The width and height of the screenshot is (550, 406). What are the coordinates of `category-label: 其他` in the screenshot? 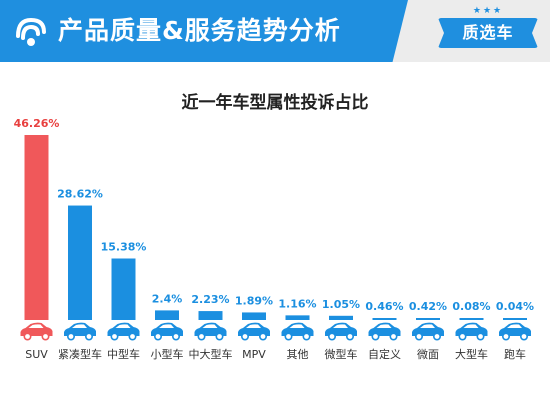 It's located at (298, 354).